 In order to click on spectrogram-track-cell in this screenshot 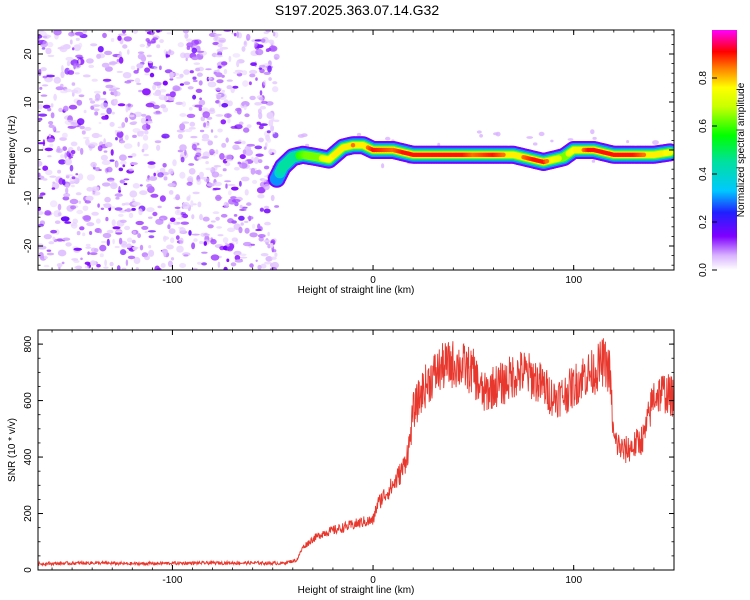, I will do `click(670, 152)`.